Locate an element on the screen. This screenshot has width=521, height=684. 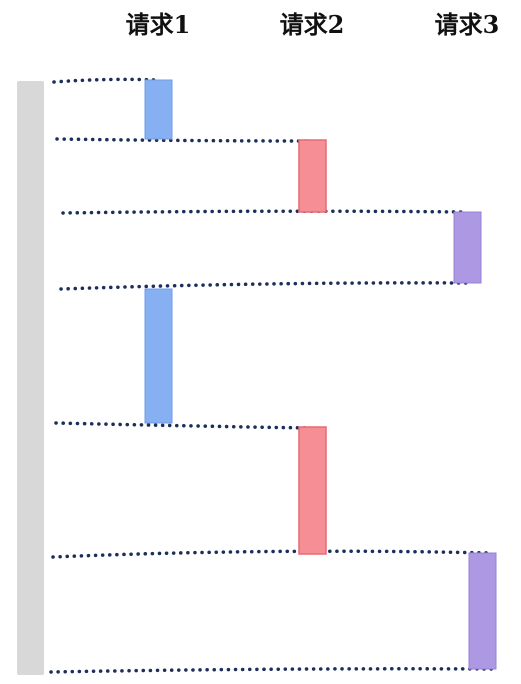
header-request-3: 请求3 is located at coordinates (467, 24).